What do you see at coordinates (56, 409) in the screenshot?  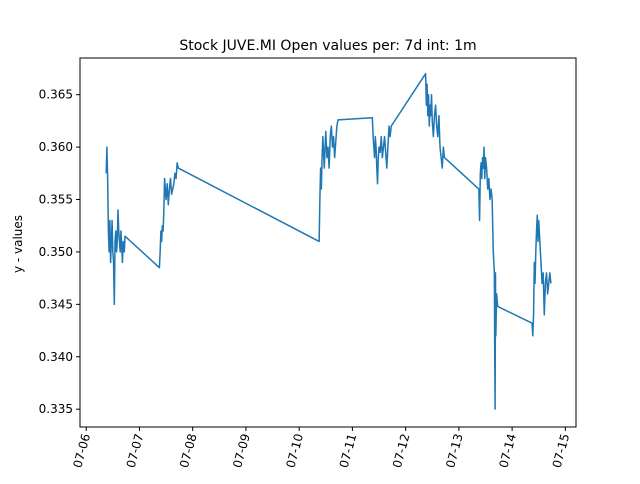 I see `y-tick-label: 0.335` at bounding box center [56, 409].